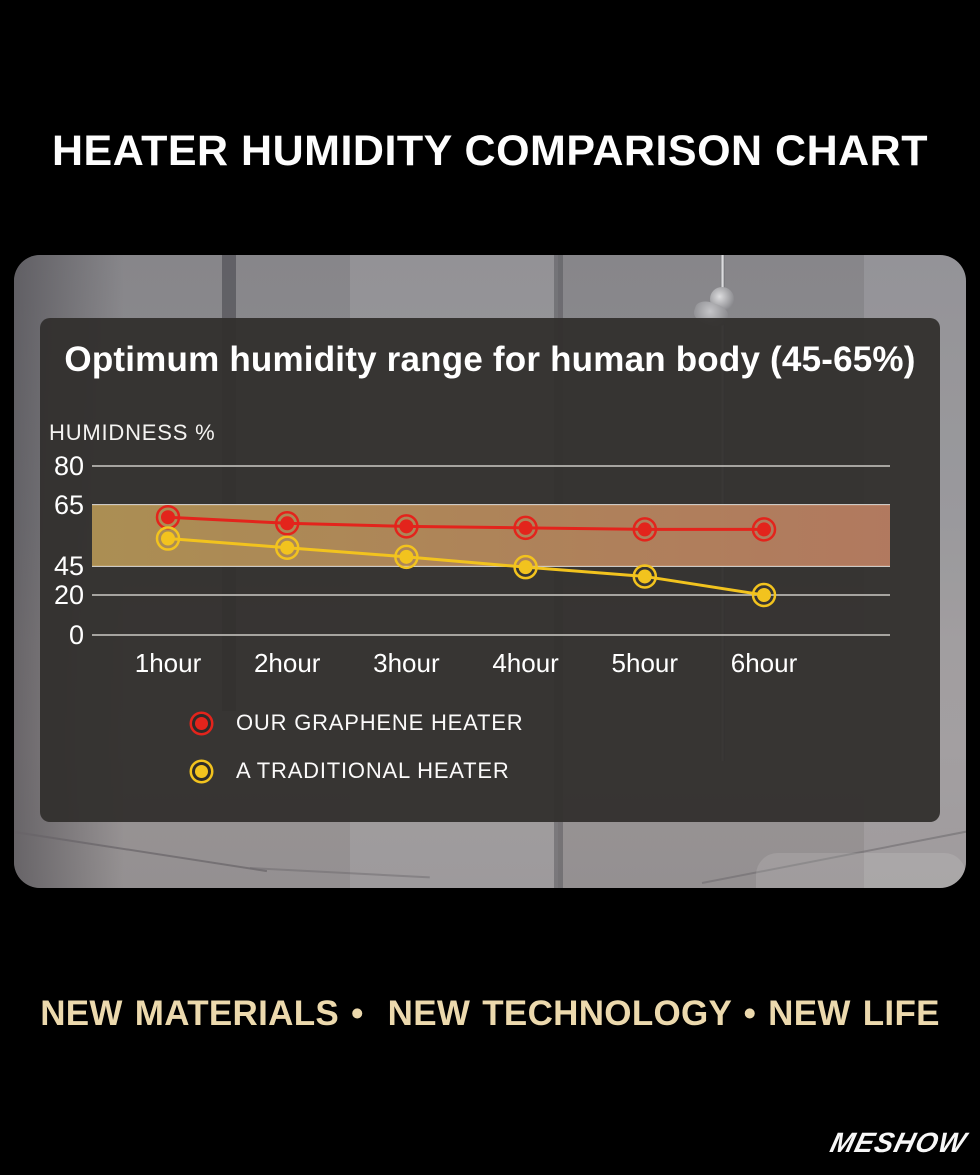  What do you see at coordinates (764, 663) in the screenshot?
I see `x-tick-label: 6hour` at bounding box center [764, 663].